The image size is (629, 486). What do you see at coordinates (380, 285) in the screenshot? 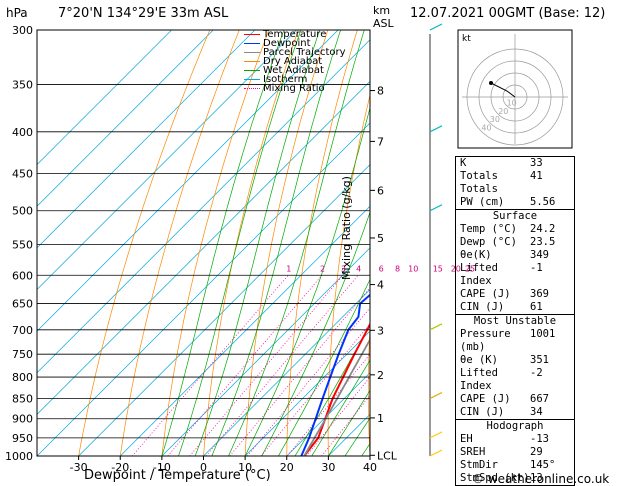
I see `km-tick-label: 4` at bounding box center [380, 285].